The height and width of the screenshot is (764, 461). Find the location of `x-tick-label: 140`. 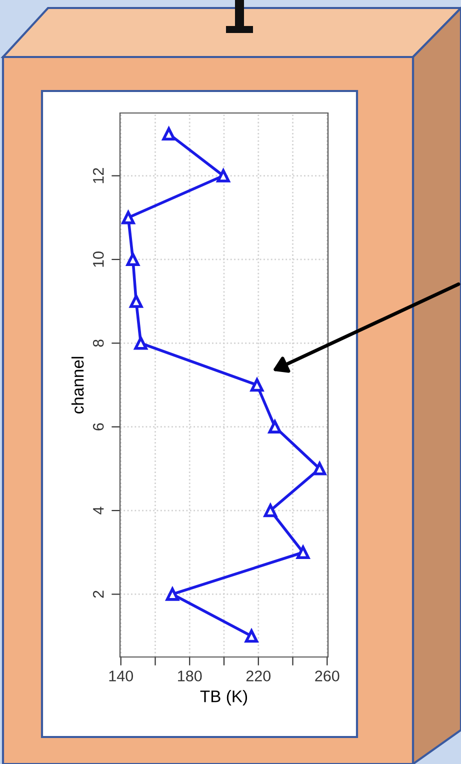

x-tick-label: 140 is located at coordinates (121, 676).